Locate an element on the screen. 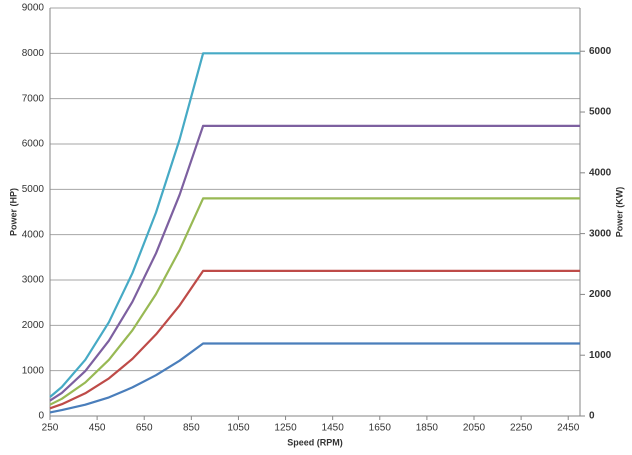  y2-tick-label: 0 is located at coordinates (592, 416).